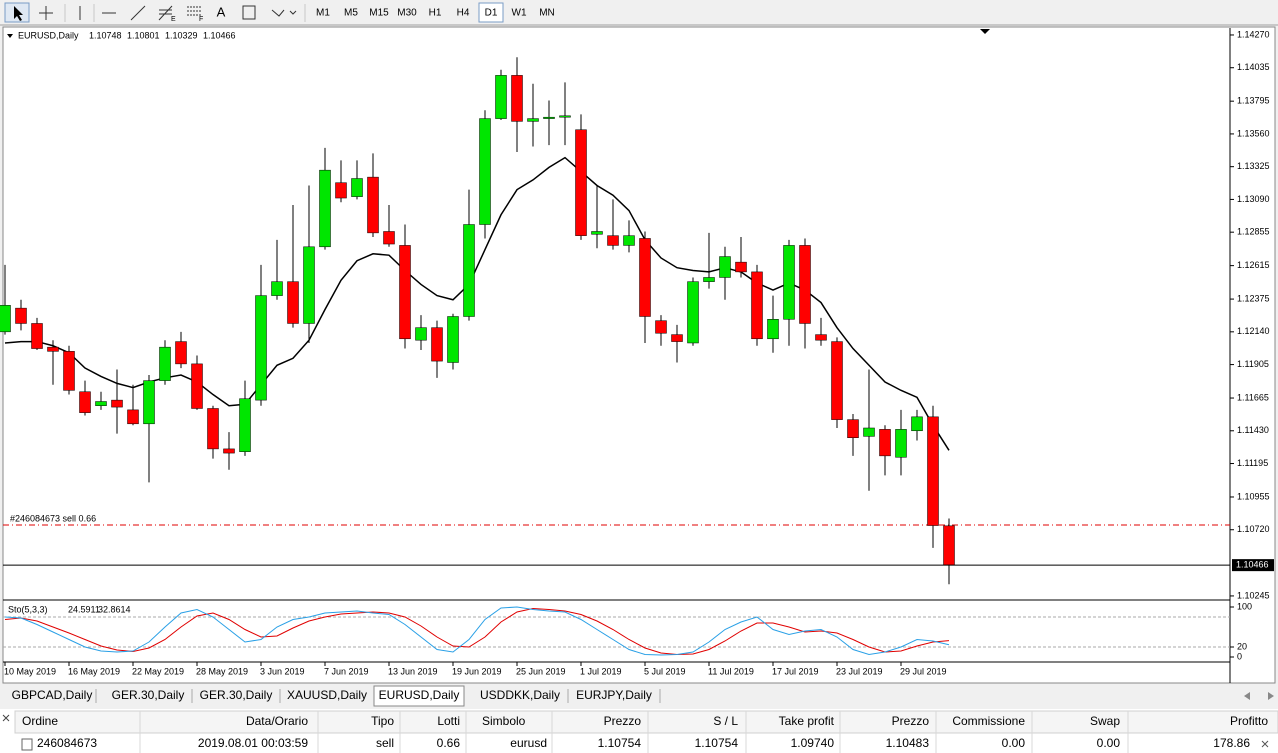 The height and width of the screenshot is (753, 1278). Describe the element at coordinates (1253, 166) in the screenshot. I see `y-tick-label: 1.13325` at that location.